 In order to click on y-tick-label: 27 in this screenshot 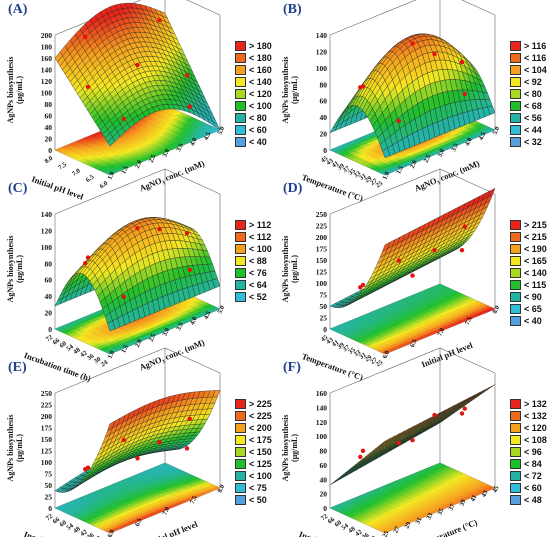, I will do `click(396, 530)`.